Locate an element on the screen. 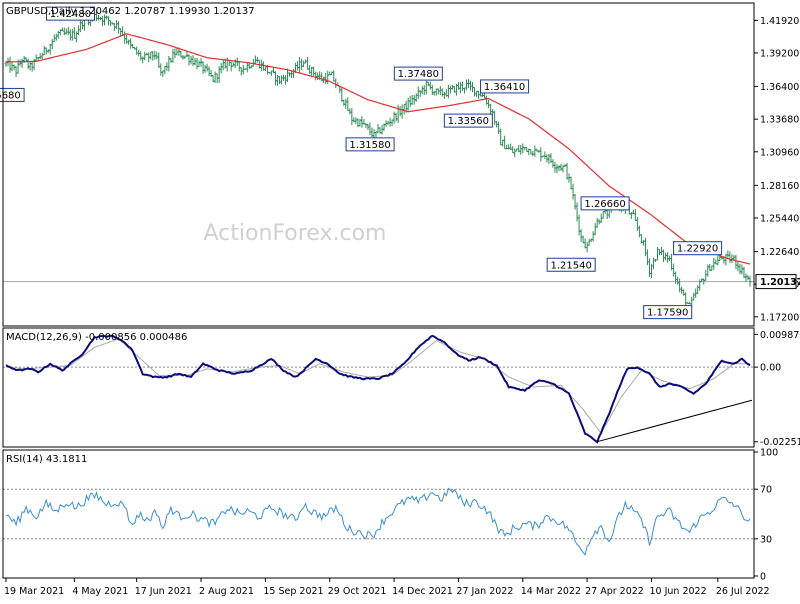  annotation-label: 1.35680 is located at coordinates (10, 95).